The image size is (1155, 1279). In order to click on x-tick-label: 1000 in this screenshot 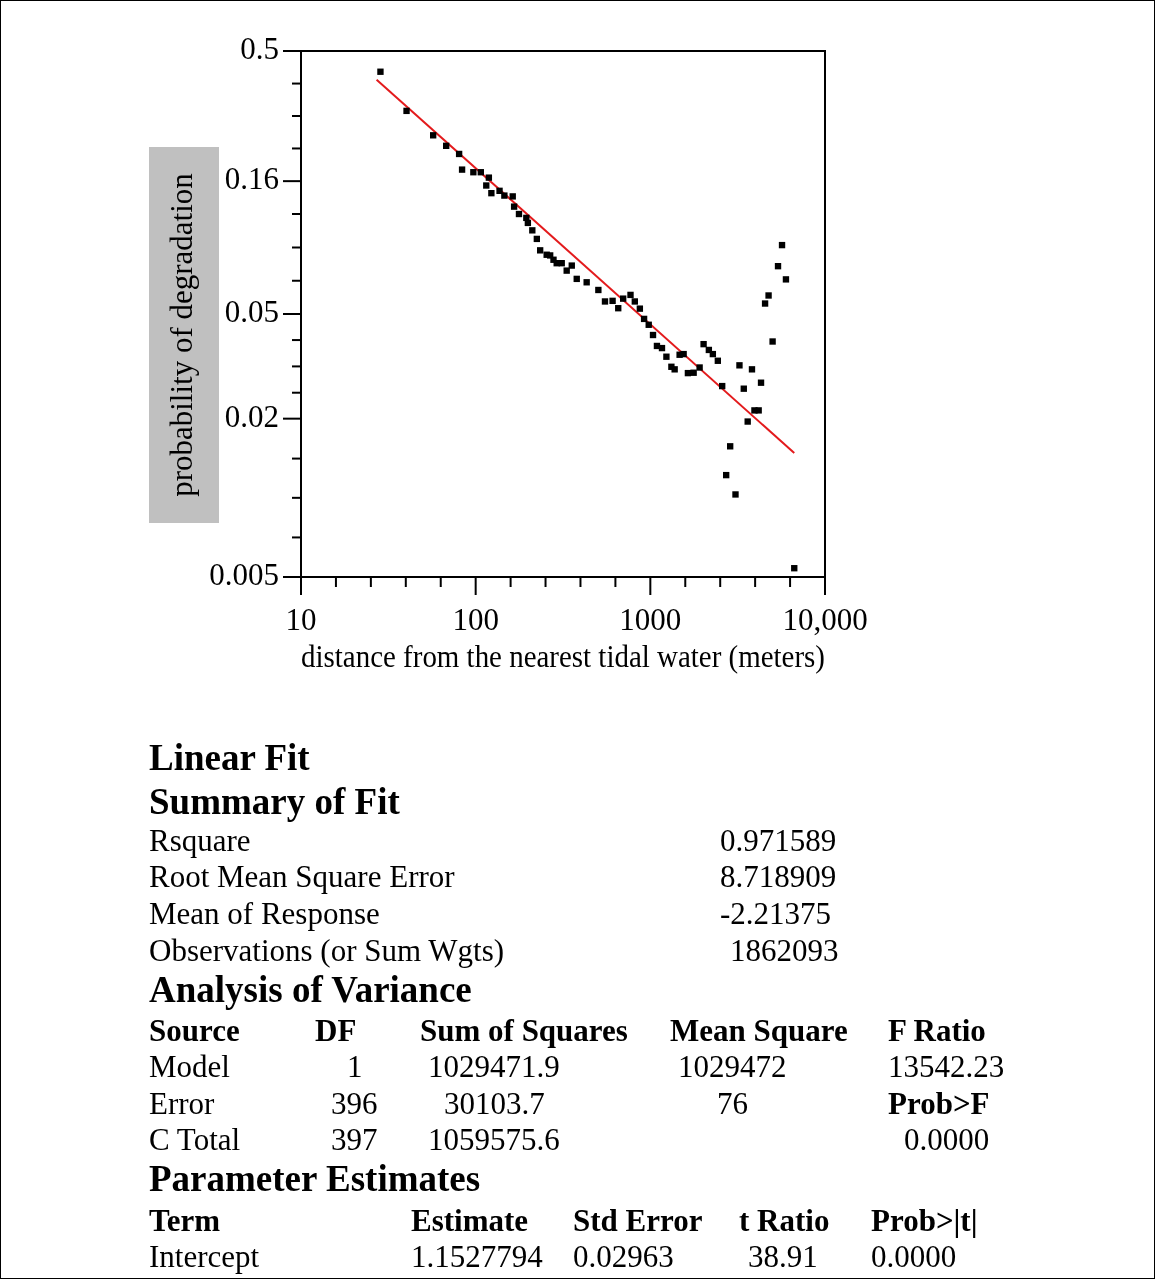, I will do `click(650, 619)`.